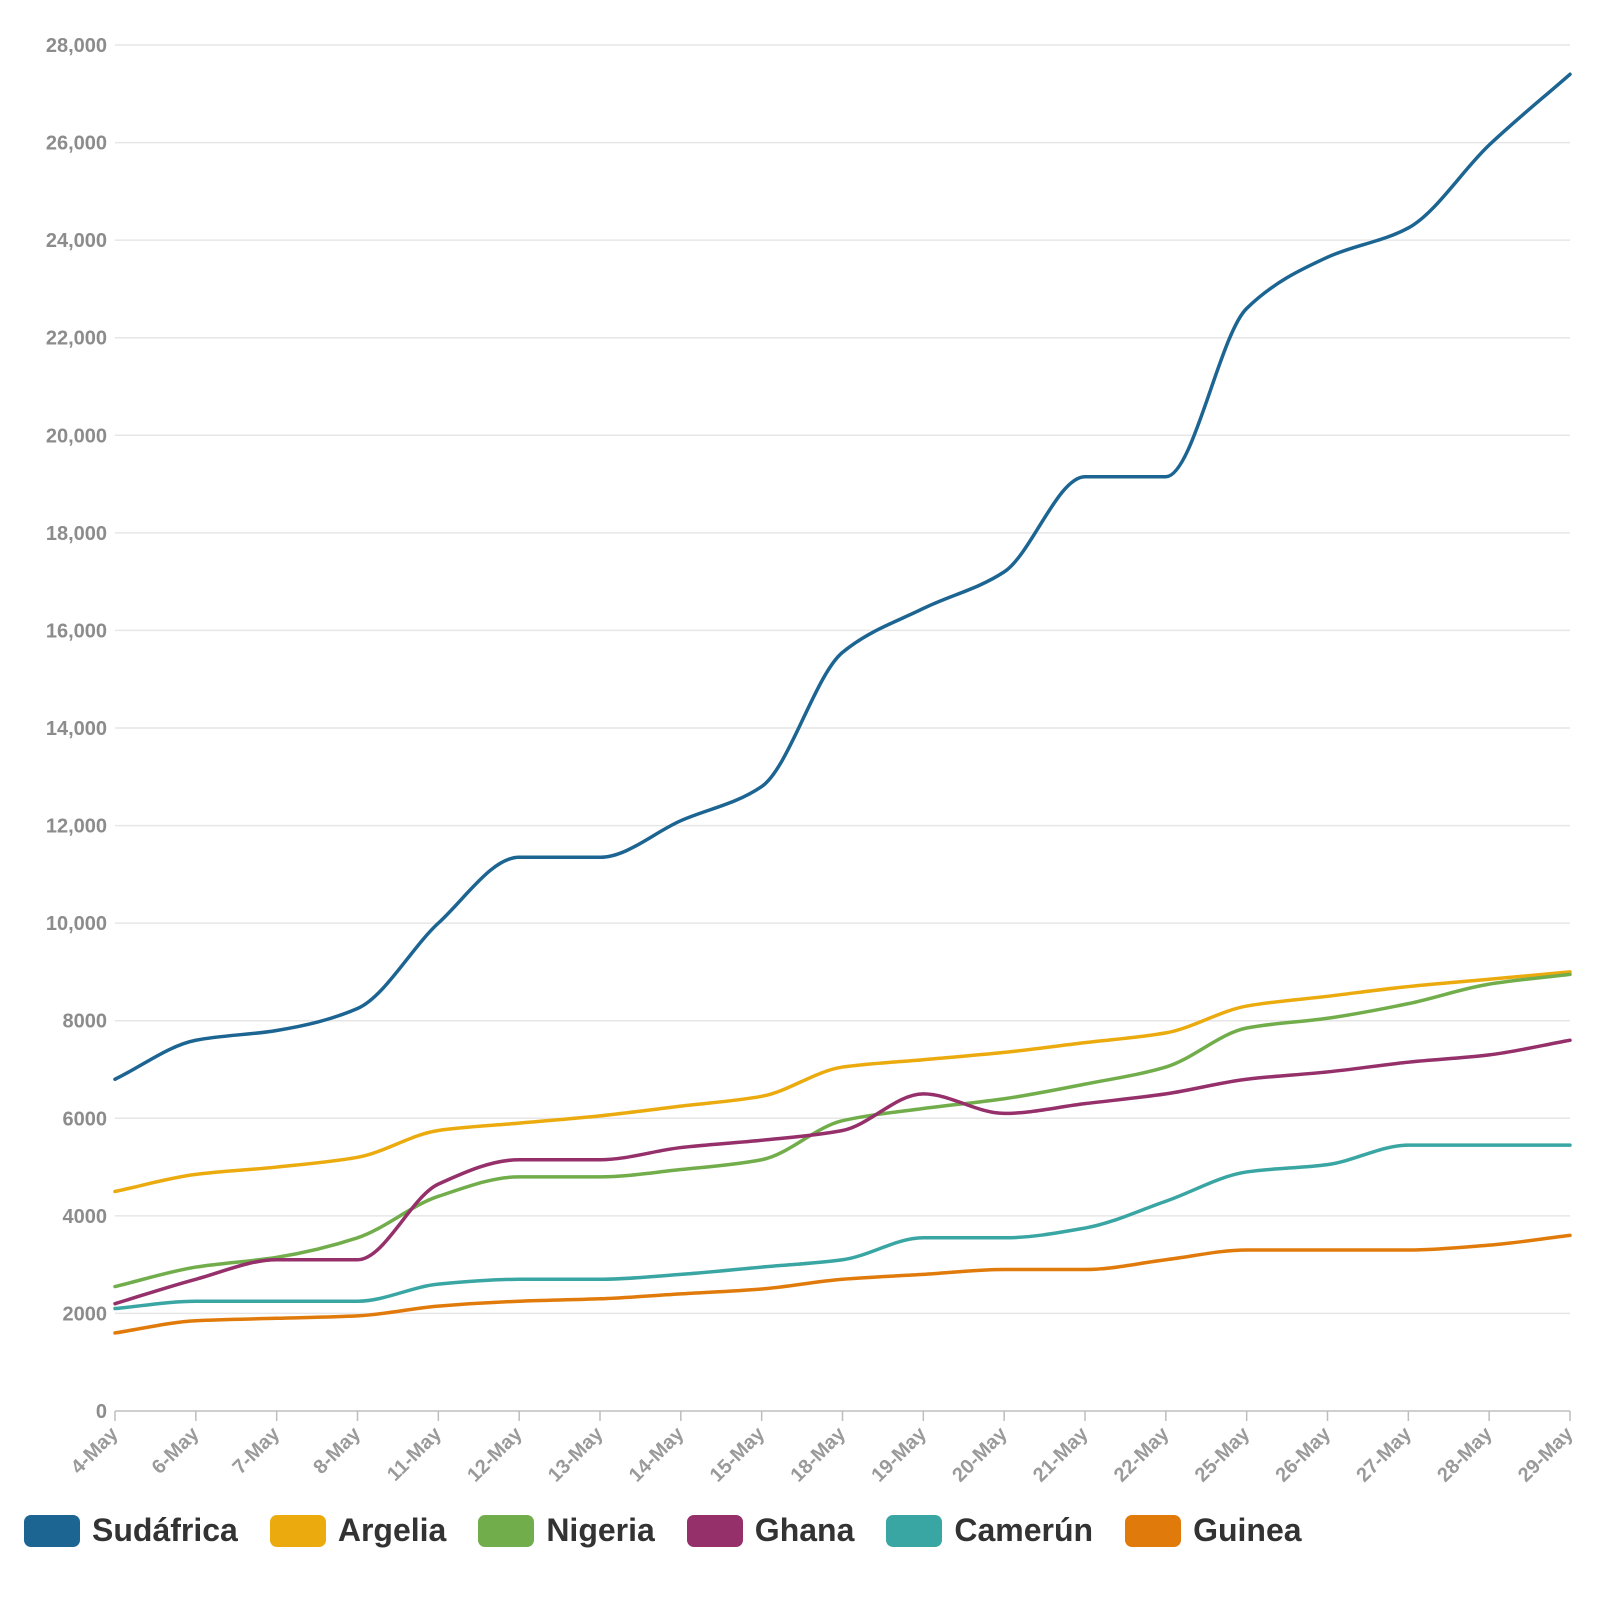 This screenshot has height=1600, width=1600. What do you see at coordinates (76, 924) in the screenshot?
I see `y-tick-label: 10,000` at bounding box center [76, 924].